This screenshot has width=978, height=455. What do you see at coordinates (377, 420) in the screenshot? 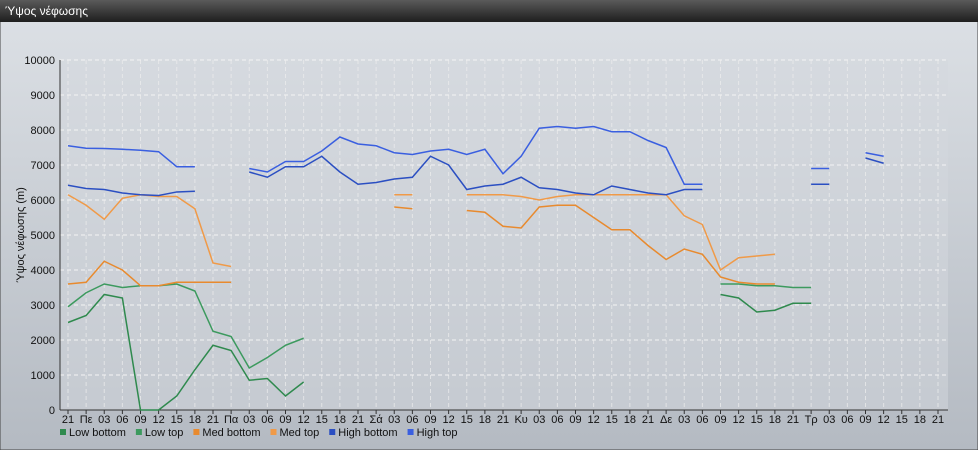
I see `x-tick-label: Σά` at bounding box center [377, 420].